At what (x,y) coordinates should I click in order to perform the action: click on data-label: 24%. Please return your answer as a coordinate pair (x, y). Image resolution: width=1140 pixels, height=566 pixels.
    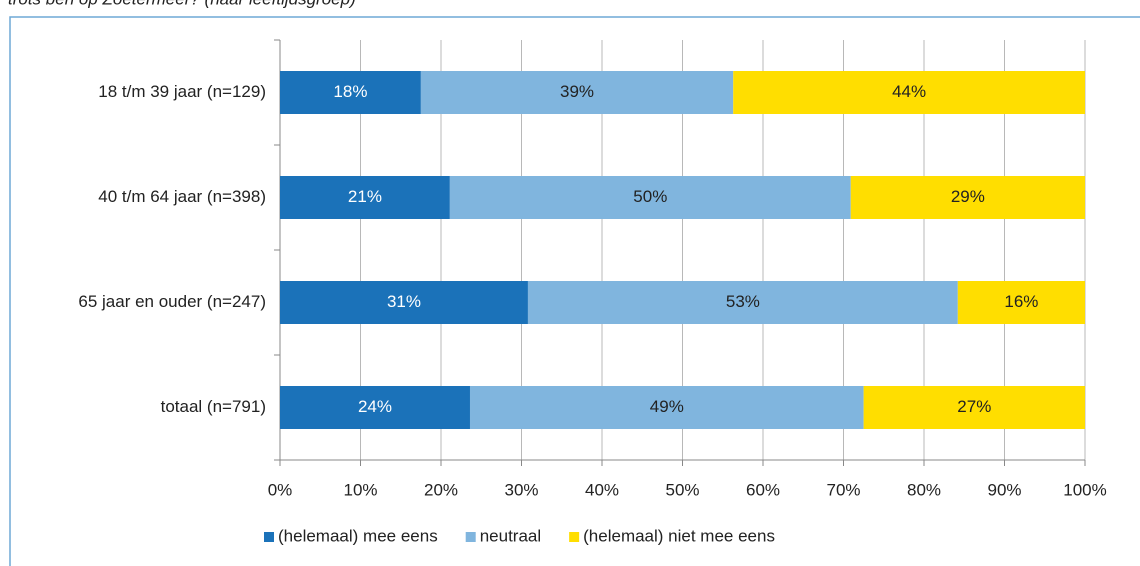
    Looking at the image, I should click on (375, 406).